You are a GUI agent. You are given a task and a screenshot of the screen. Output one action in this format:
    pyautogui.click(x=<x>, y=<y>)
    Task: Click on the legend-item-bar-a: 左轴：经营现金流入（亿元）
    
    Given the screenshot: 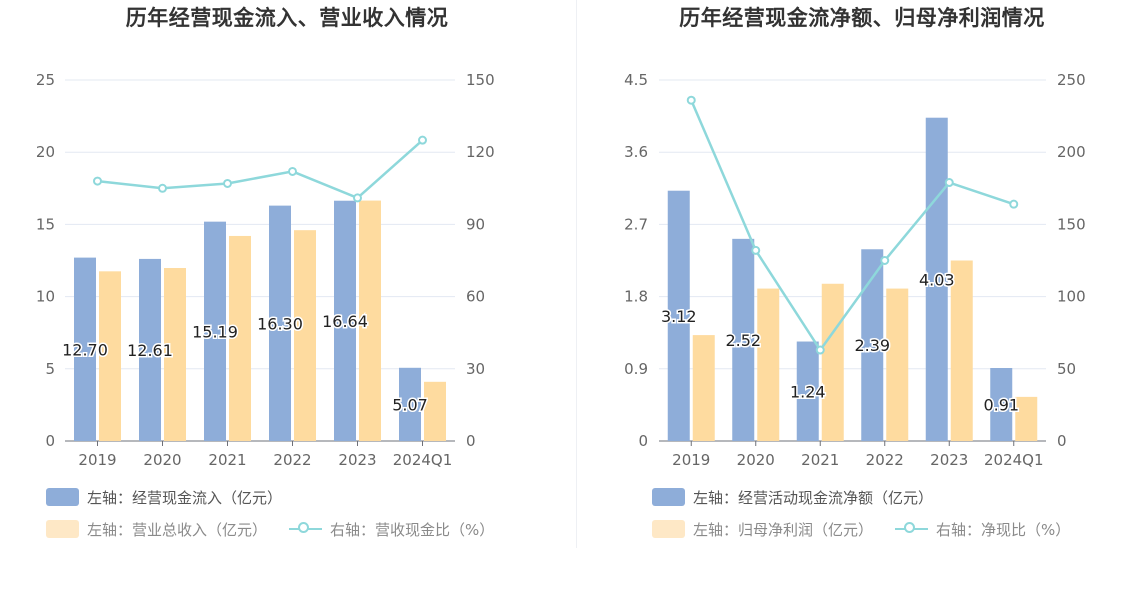 What is the action you would take?
    pyautogui.click(x=164, y=497)
    